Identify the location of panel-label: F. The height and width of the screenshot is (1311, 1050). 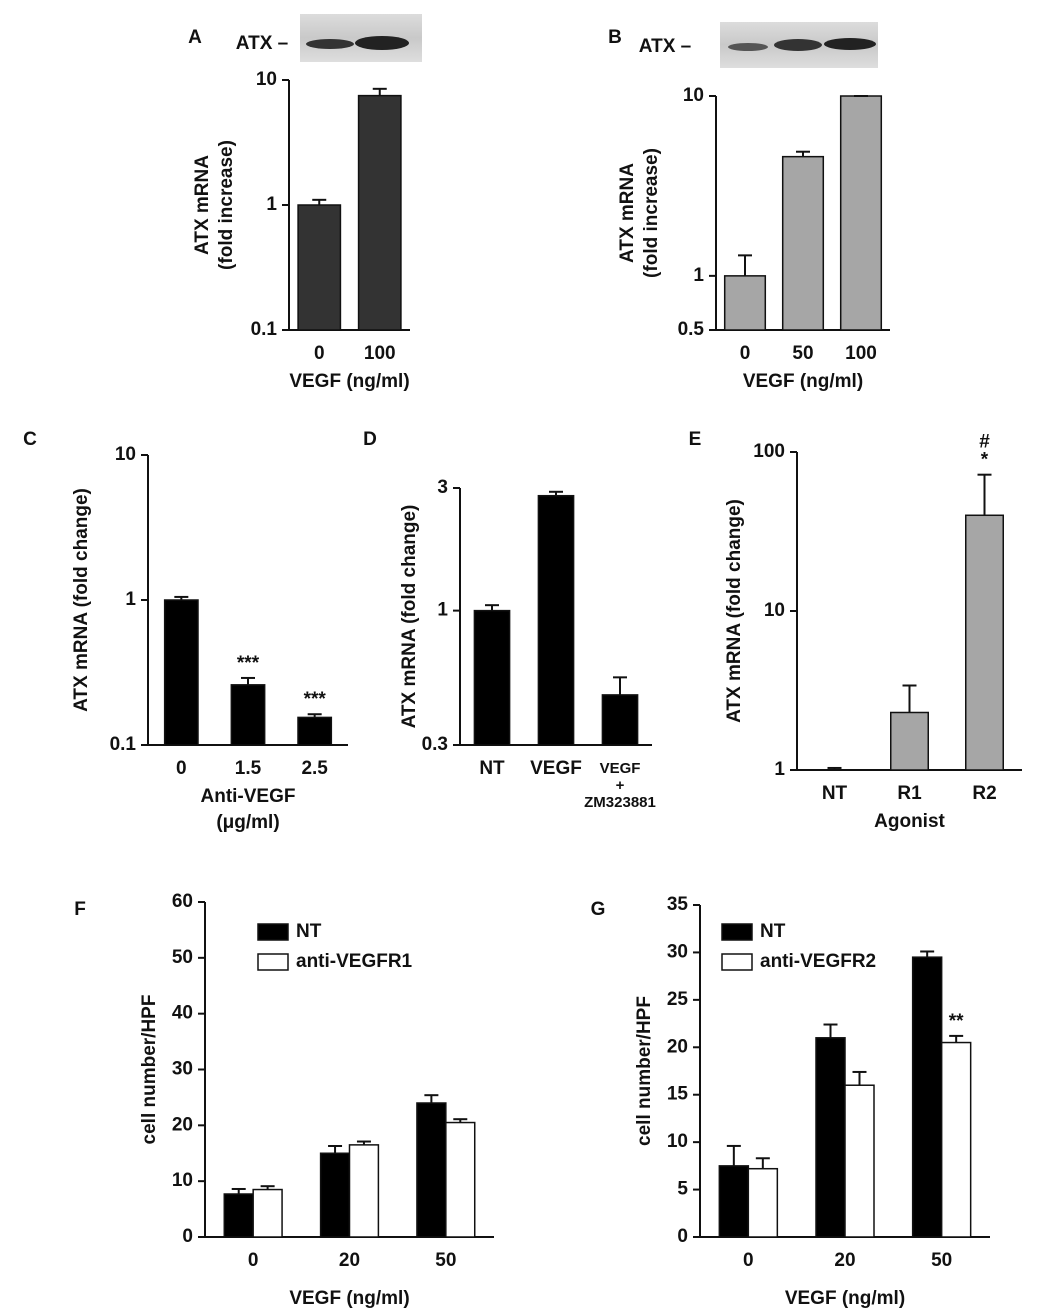
(80, 909).